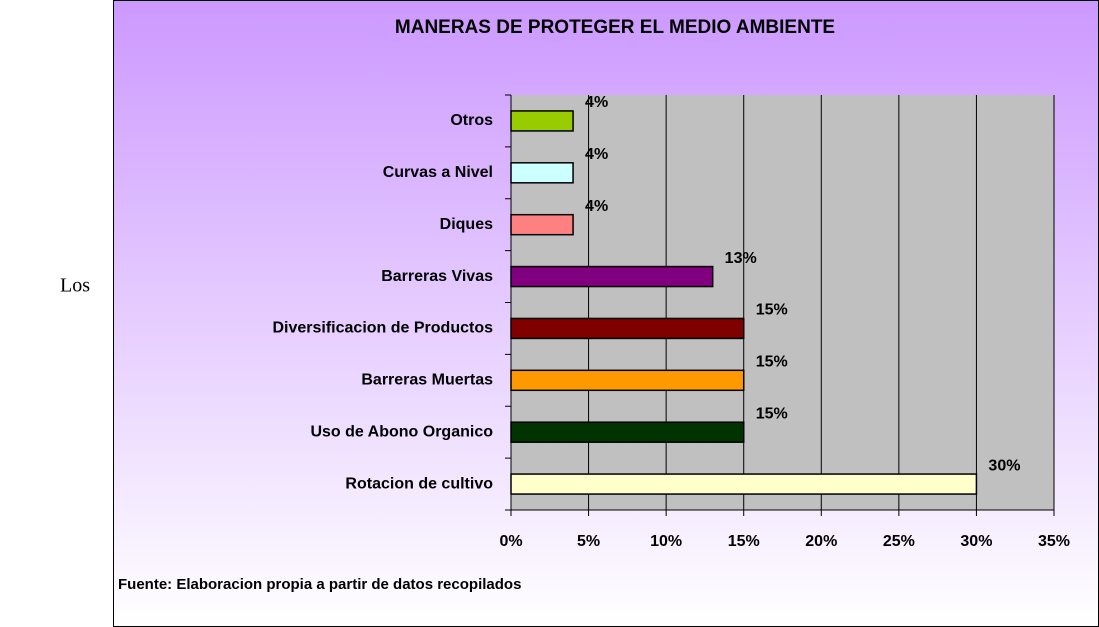 The height and width of the screenshot is (627, 1099). Describe the element at coordinates (419, 483) in the screenshot. I see `y-tick-label: Rotacion de cultivo` at that location.